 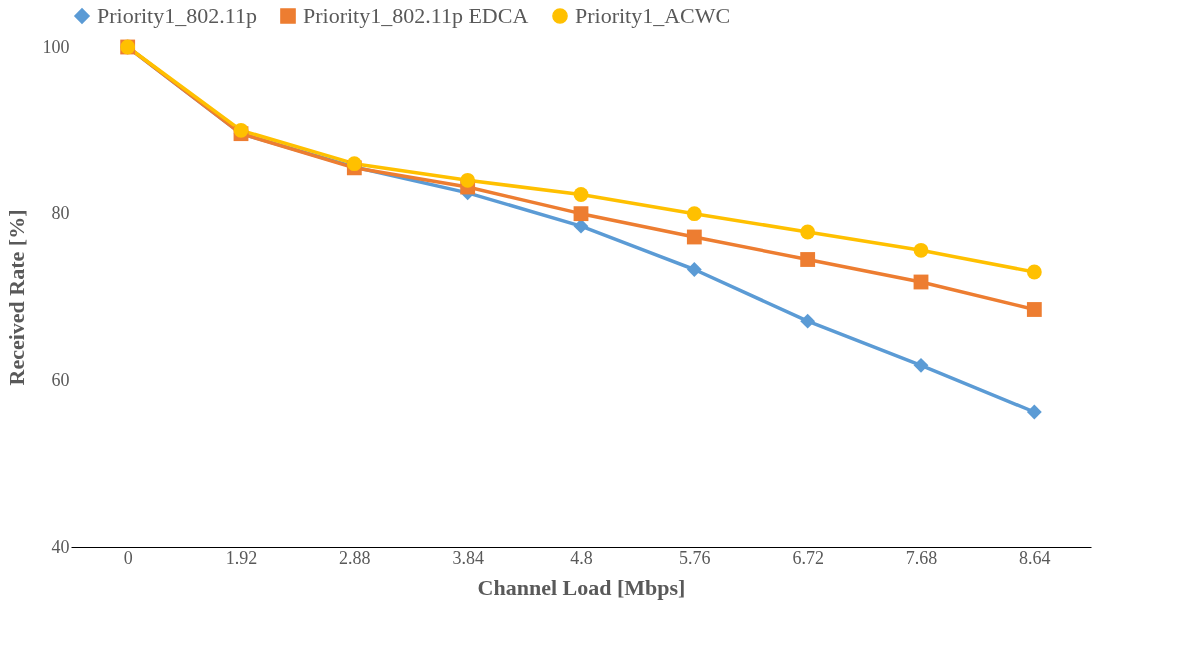 I want to click on x-axis-title: Channel Load [Mbps], so click(x=581, y=587).